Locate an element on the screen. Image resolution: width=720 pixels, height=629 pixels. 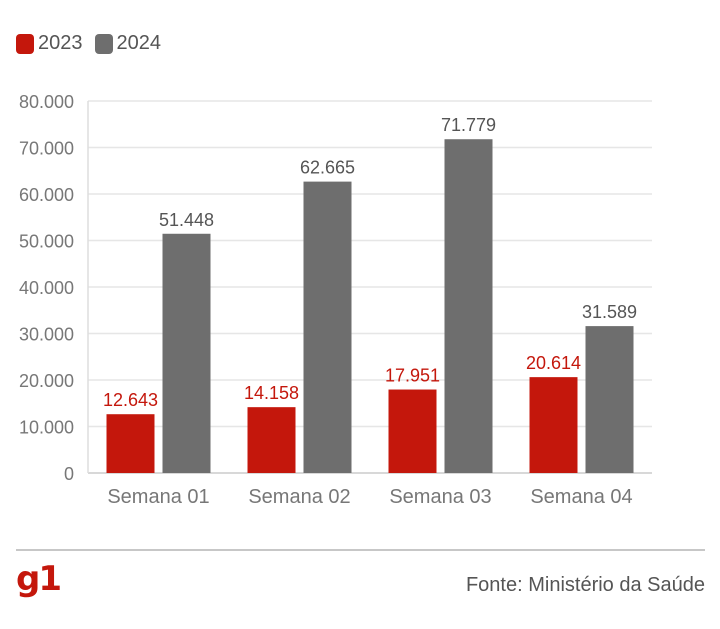
x-tick-label: Semana 01 is located at coordinates (158, 497).